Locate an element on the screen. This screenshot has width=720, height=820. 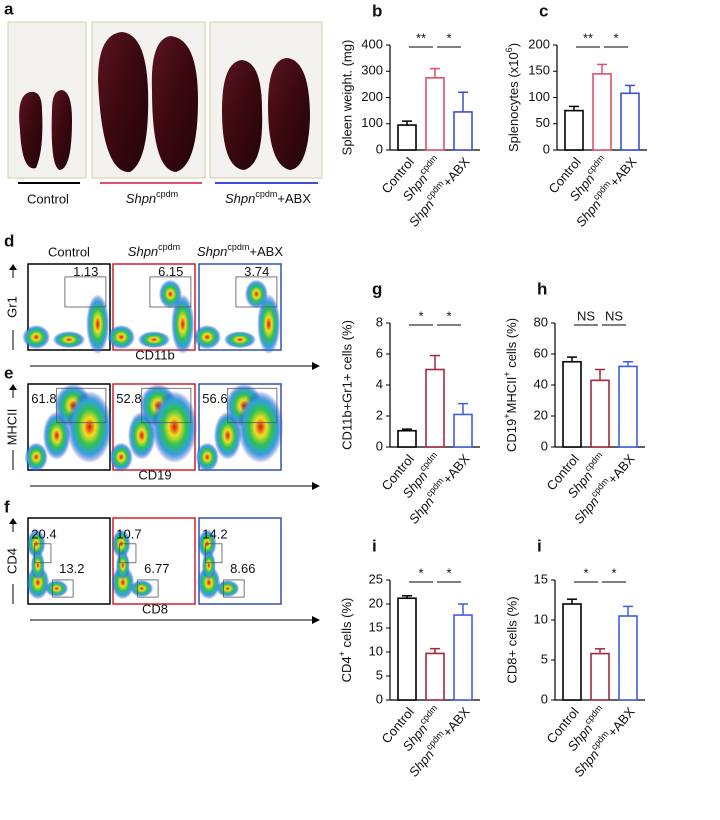
panel-label: a is located at coordinates (9, 9).